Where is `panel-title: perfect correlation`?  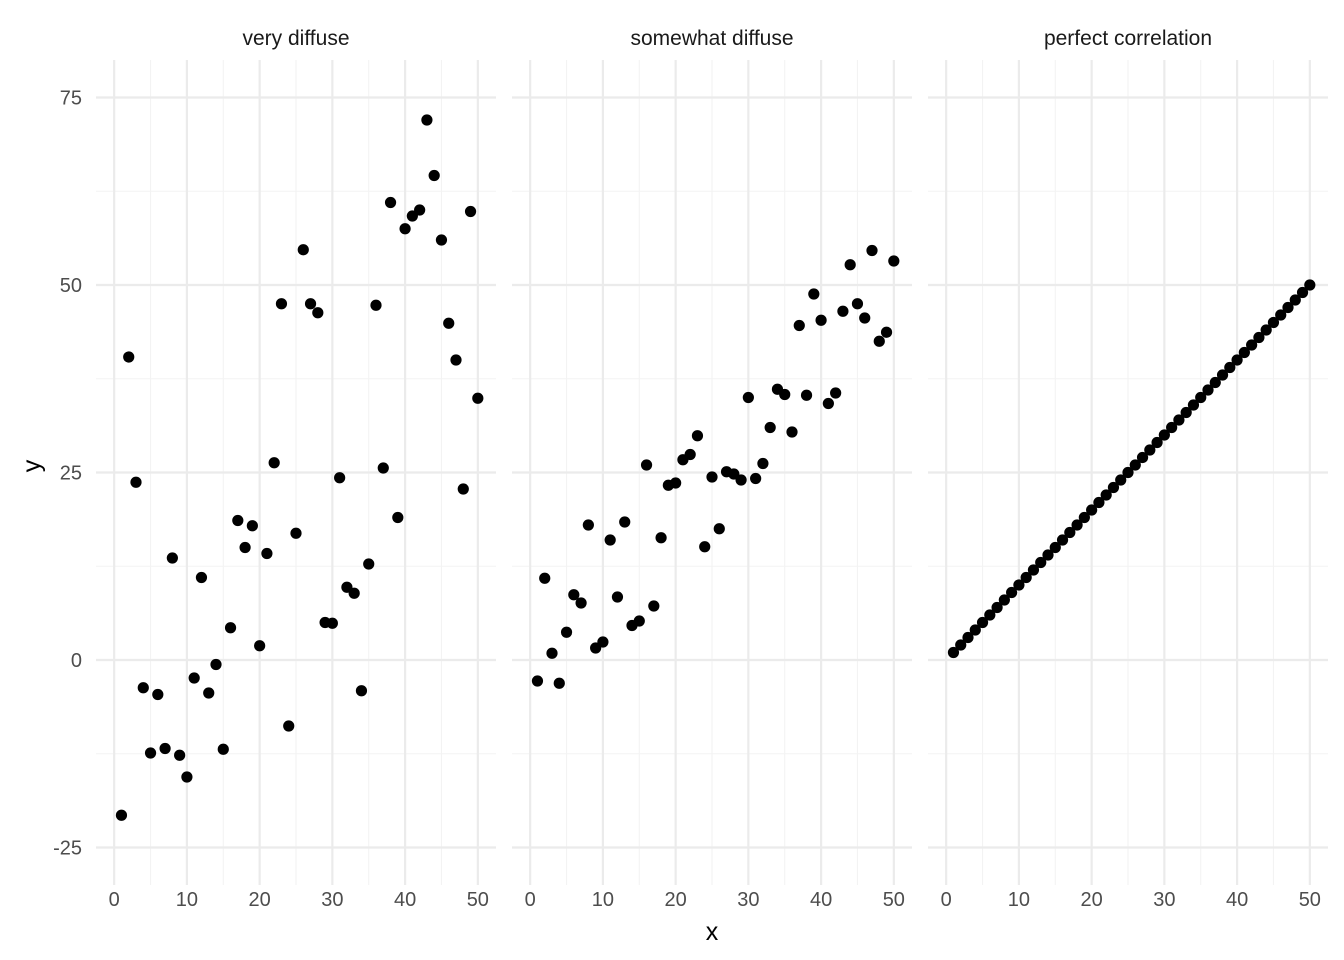
panel-title: perfect correlation is located at coordinates (1128, 38).